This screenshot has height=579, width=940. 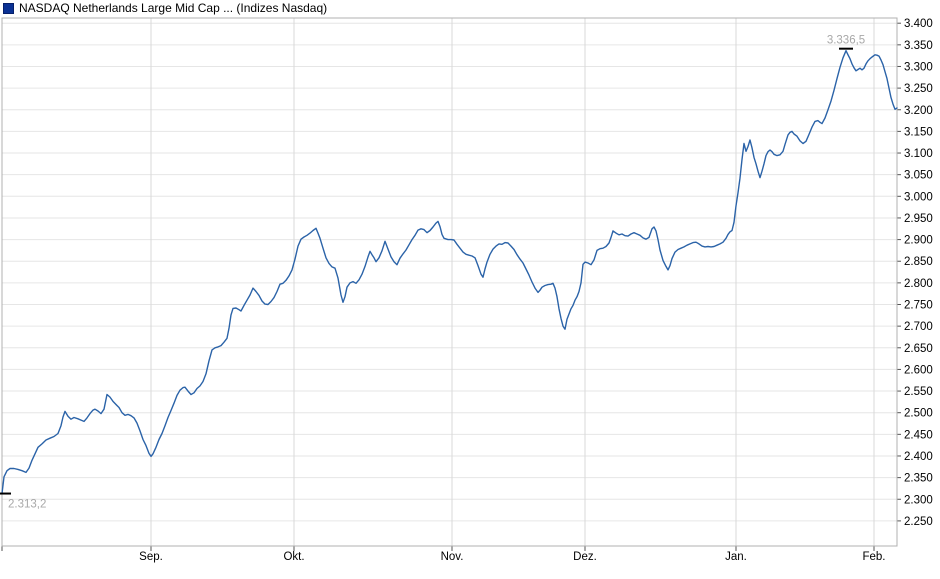 I want to click on y-axis-tick-label: 2.450, so click(x=918, y=435).